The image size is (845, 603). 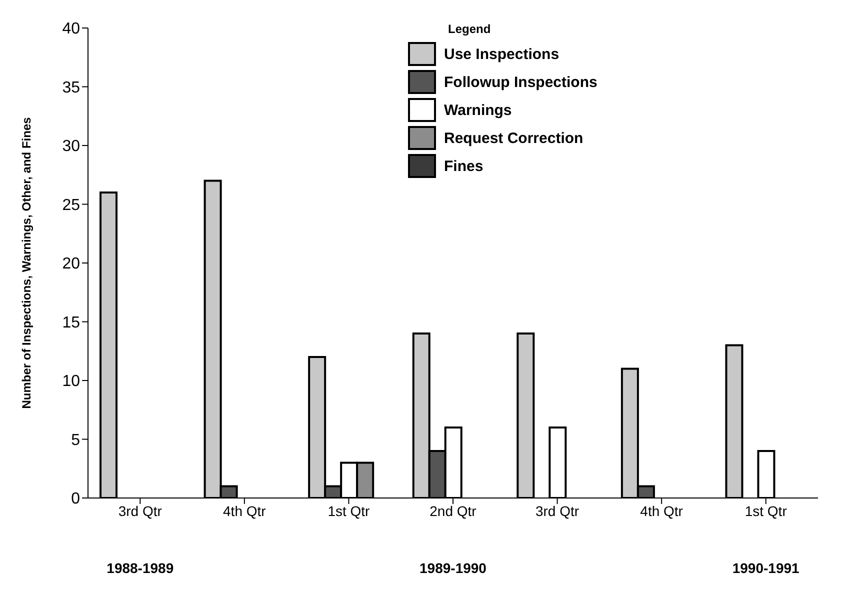 What do you see at coordinates (26, 262) in the screenshot?
I see `y-axis-title: Number of Inspections, Warnings, Other, and Fines` at bounding box center [26, 262].